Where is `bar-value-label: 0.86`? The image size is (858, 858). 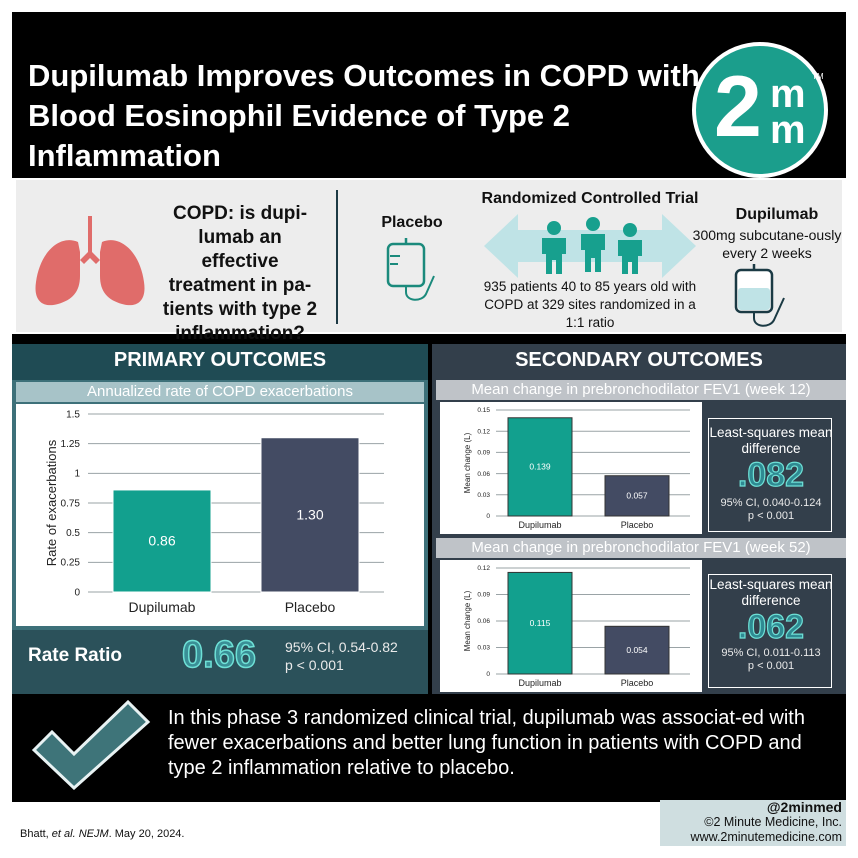 bar-value-label: 0.86 is located at coordinates (161, 541).